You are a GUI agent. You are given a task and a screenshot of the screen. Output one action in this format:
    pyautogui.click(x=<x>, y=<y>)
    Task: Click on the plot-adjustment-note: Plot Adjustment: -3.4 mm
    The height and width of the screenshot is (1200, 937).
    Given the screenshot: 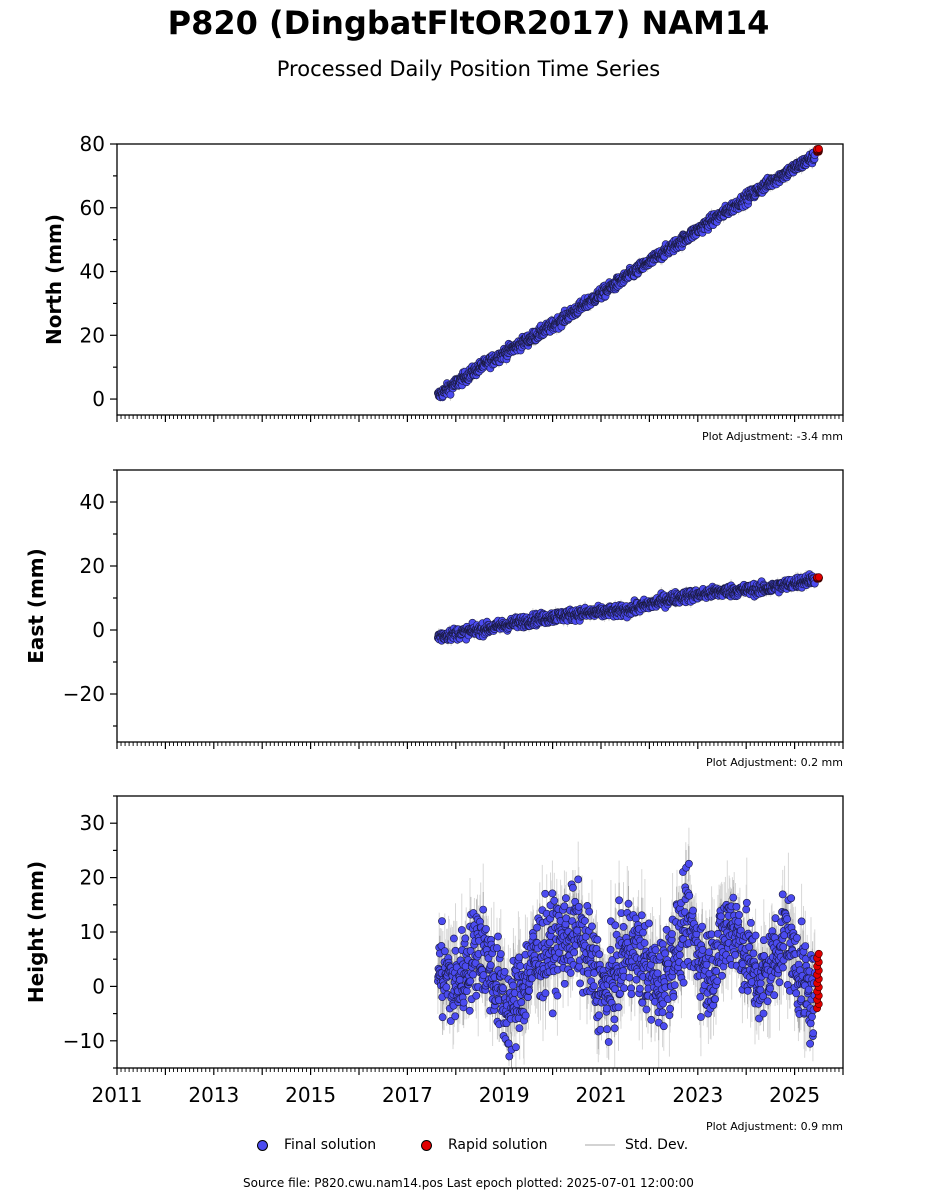 What is the action you would take?
    pyautogui.click(x=772, y=436)
    